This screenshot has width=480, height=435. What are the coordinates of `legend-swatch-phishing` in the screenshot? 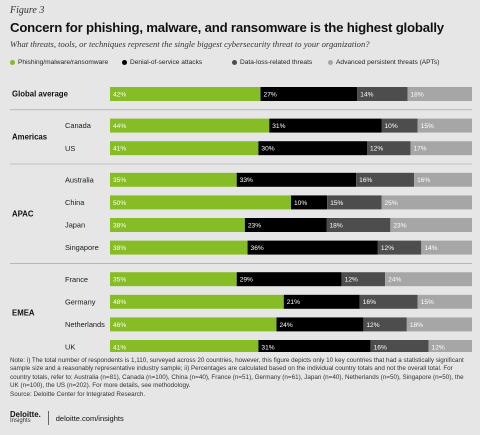 It's located at (12, 62).